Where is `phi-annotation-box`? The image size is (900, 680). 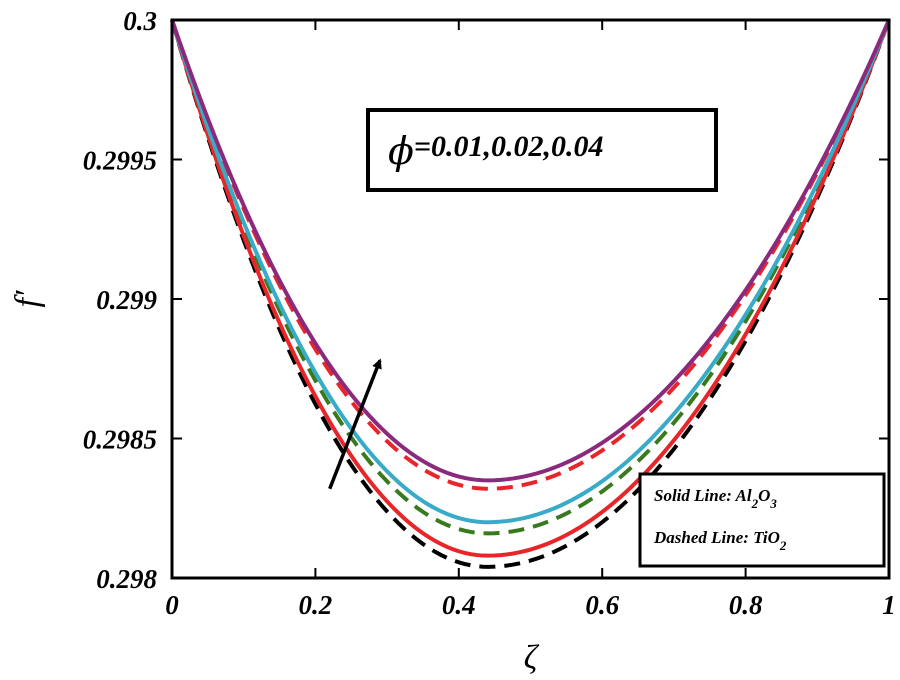 phi-annotation-box is located at coordinates (542, 150).